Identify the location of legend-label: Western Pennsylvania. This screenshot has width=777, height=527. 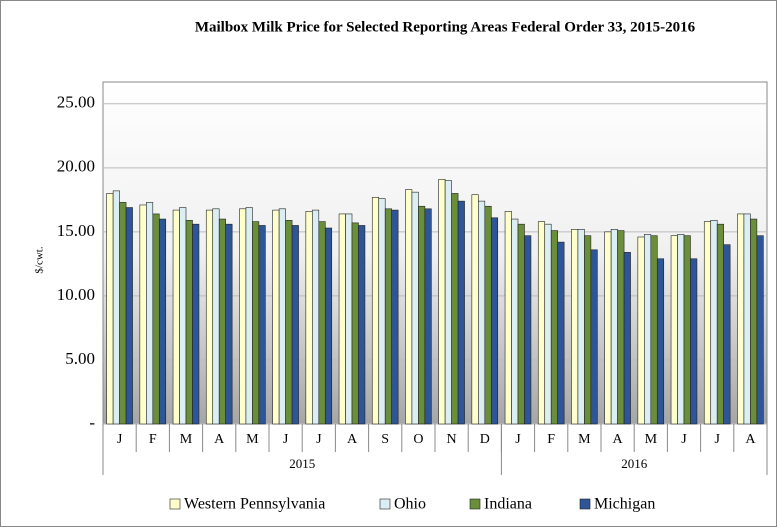
(254, 504).